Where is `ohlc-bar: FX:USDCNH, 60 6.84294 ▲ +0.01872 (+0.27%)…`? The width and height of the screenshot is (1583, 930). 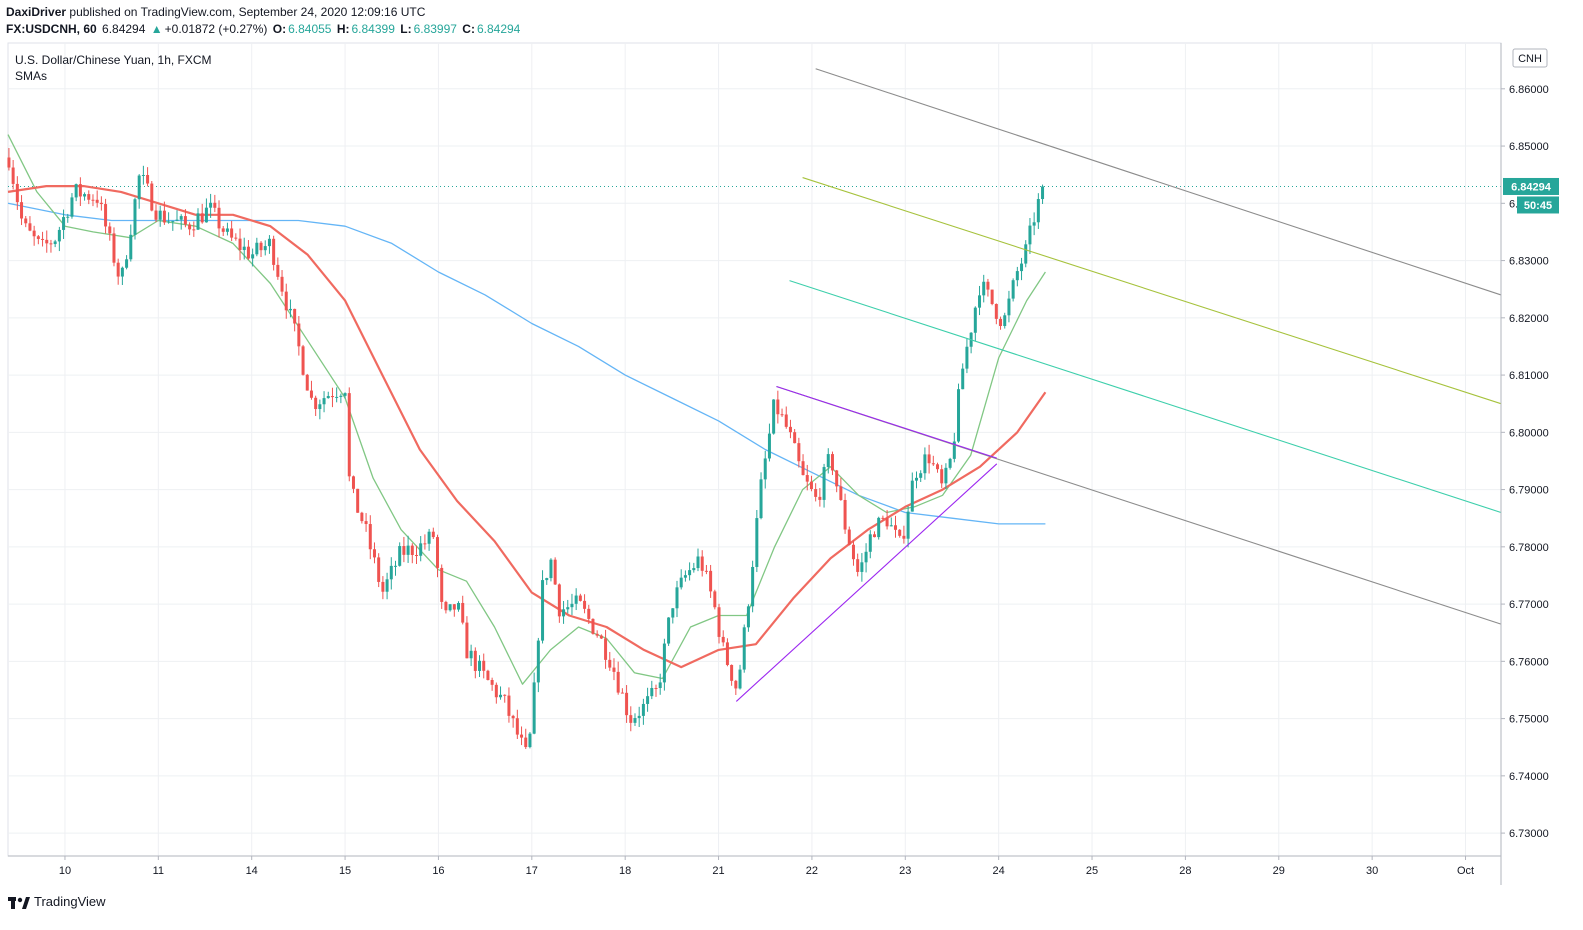 ohlc-bar: FX:USDCNH, 60 6.84294 ▲ +0.01872 (+0.27%)… is located at coordinates (264, 29).